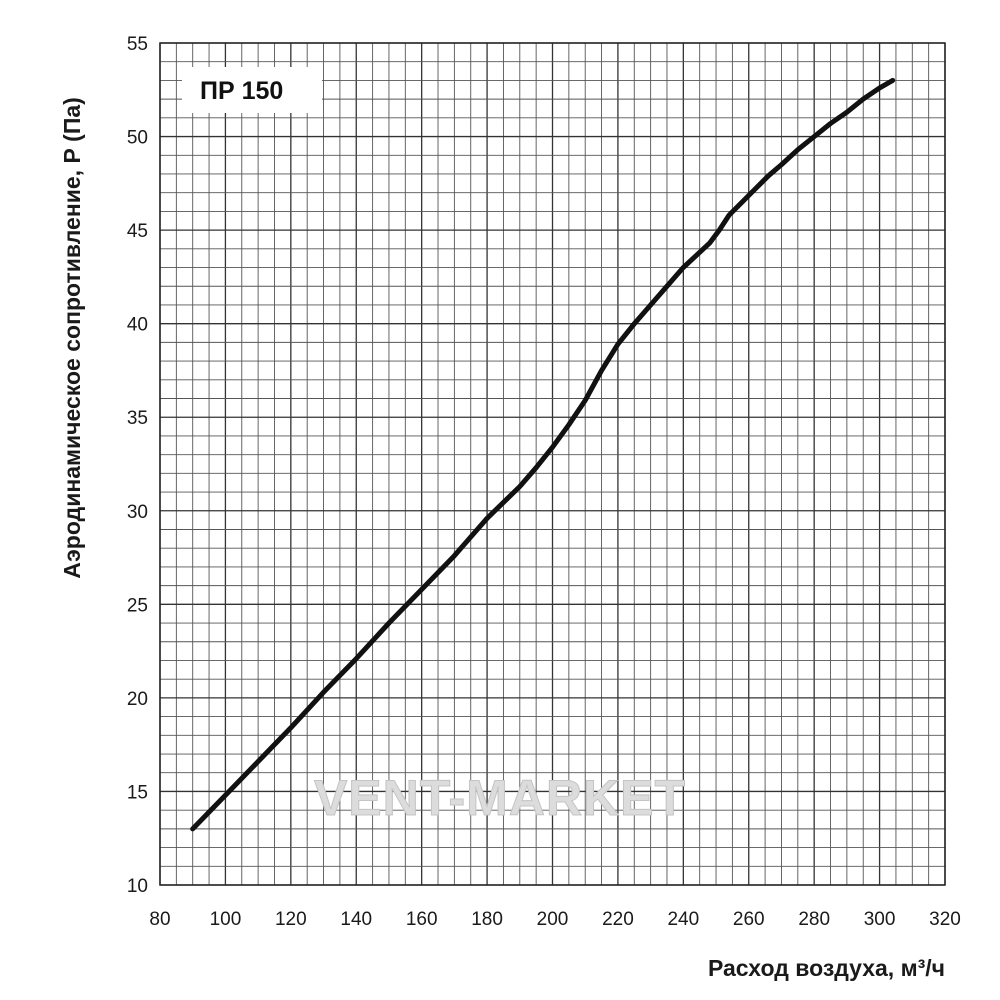 The image size is (1000, 1000). I want to click on x-tick-label: 200, so click(553, 919).